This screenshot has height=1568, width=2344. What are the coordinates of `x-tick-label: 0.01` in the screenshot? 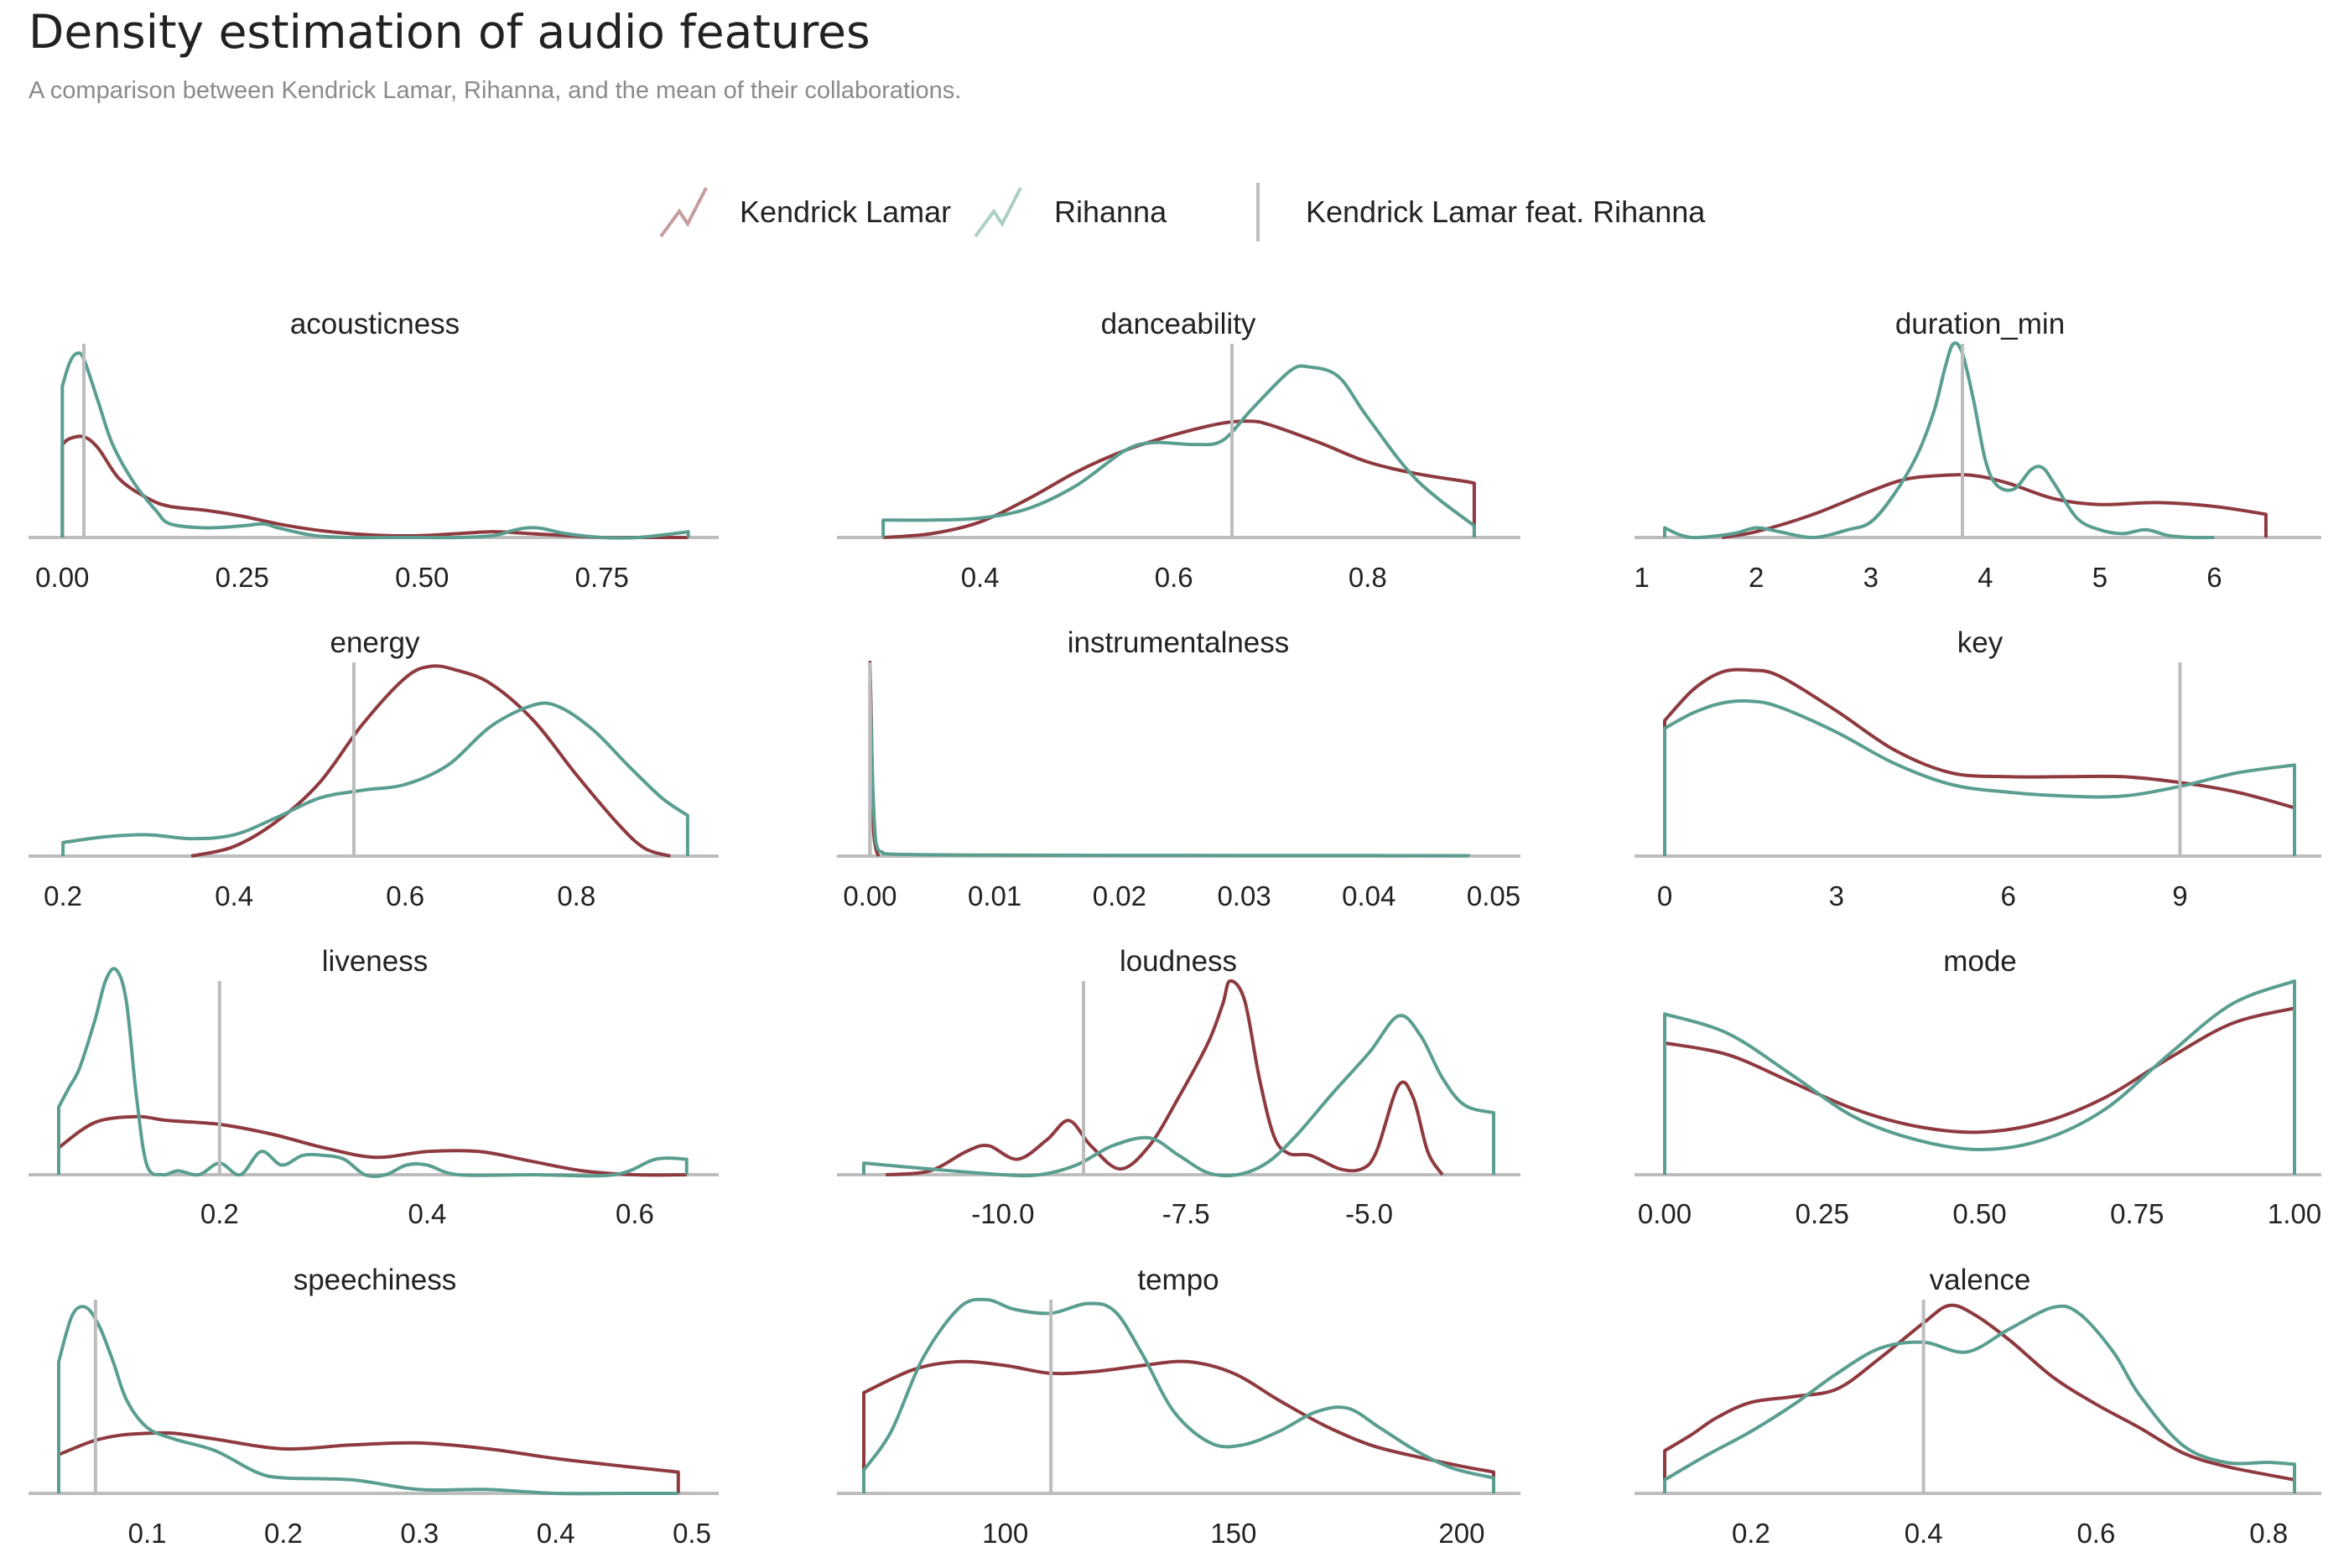 It's located at (995, 895).